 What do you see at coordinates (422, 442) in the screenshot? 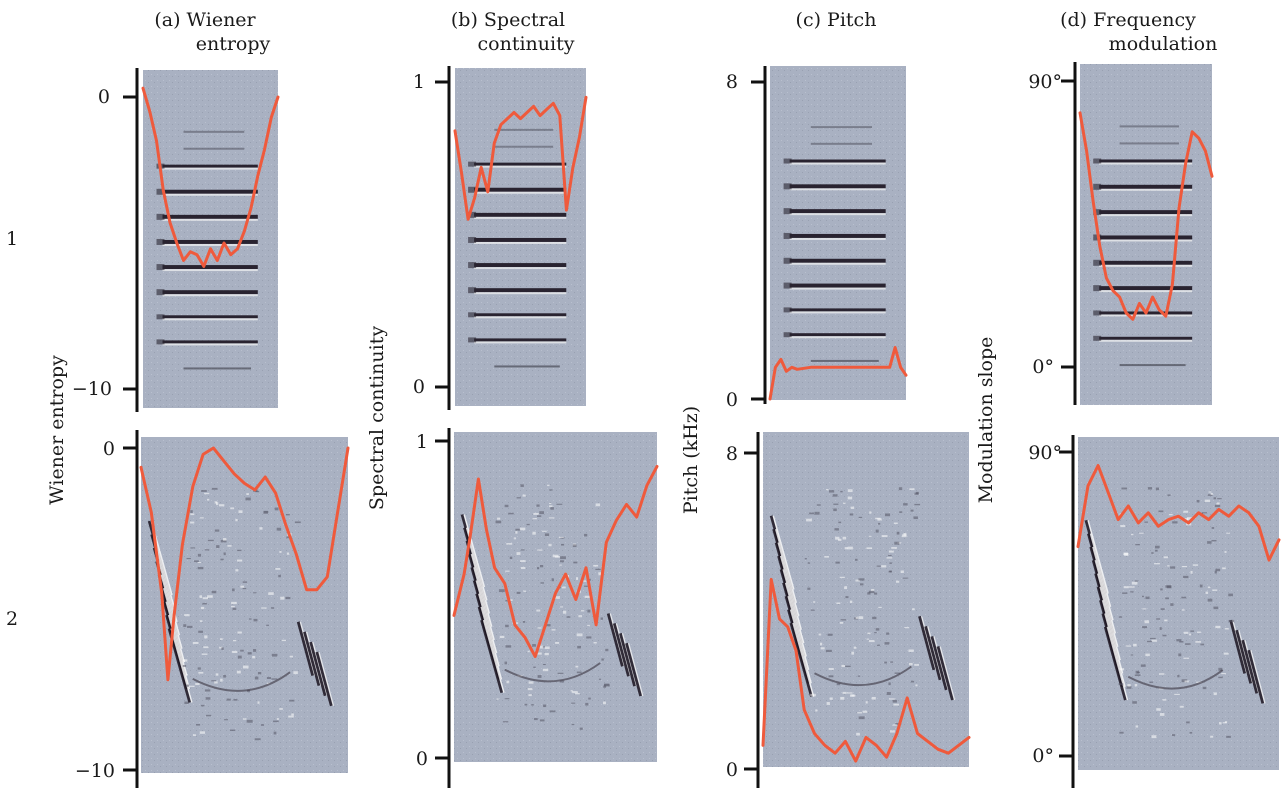
I see `tick-b2-top: 1` at bounding box center [422, 442].